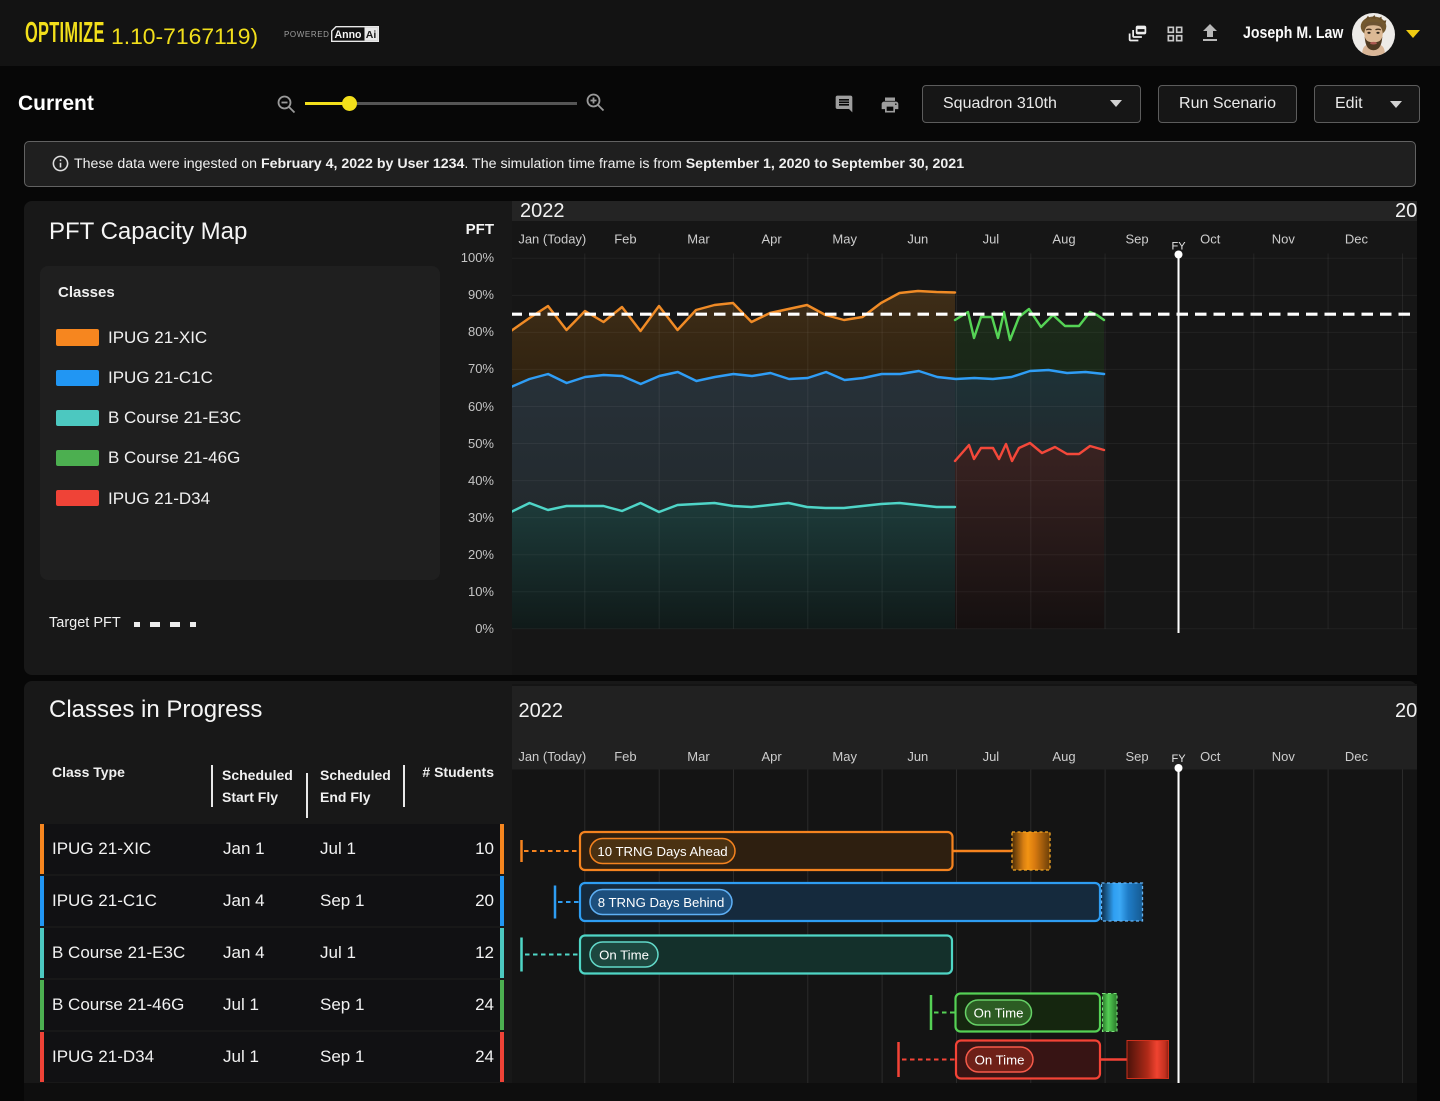 This screenshot has width=1440, height=1101. What do you see at coordinates (661, 902) in the screenshot?
I see `svg-text: 8 TRNG Days Behind` at bounding box center [661, 902].